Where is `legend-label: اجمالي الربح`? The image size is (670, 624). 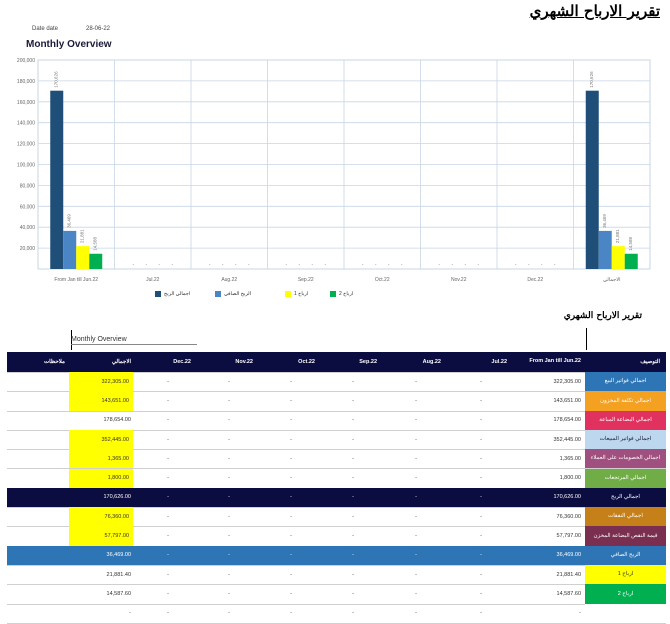 legend-label: اجمالي الربح is located at coordinates (177, 294).